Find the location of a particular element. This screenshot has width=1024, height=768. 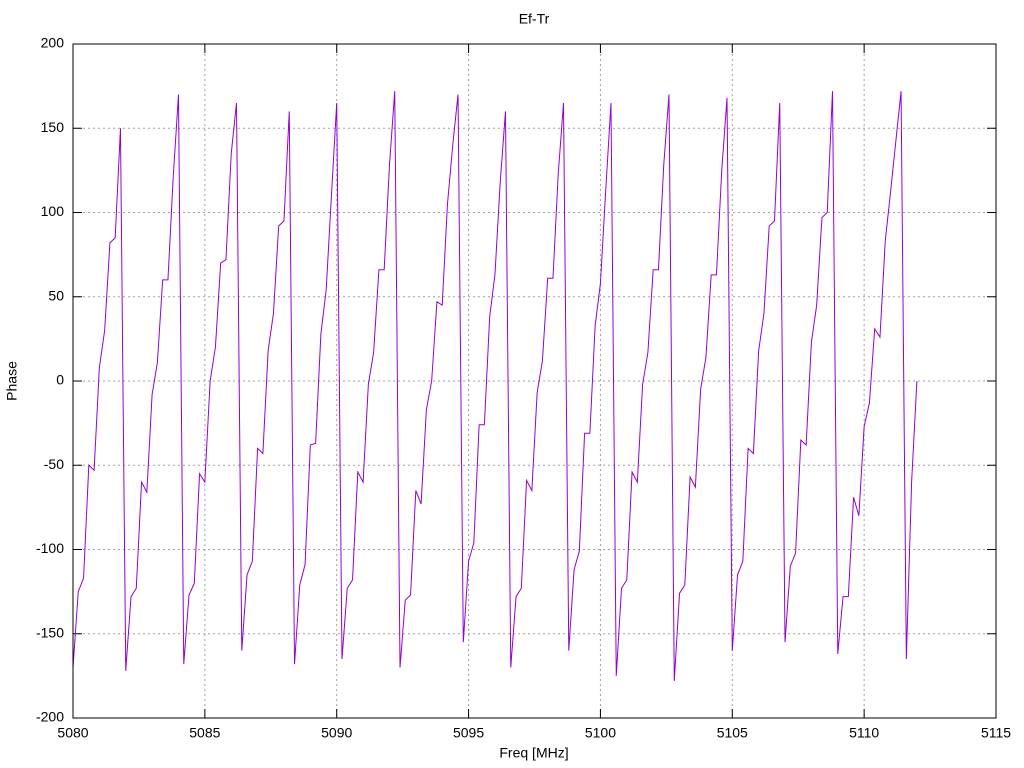

y-tick-label: 0 is located at coordinates (60, 380).